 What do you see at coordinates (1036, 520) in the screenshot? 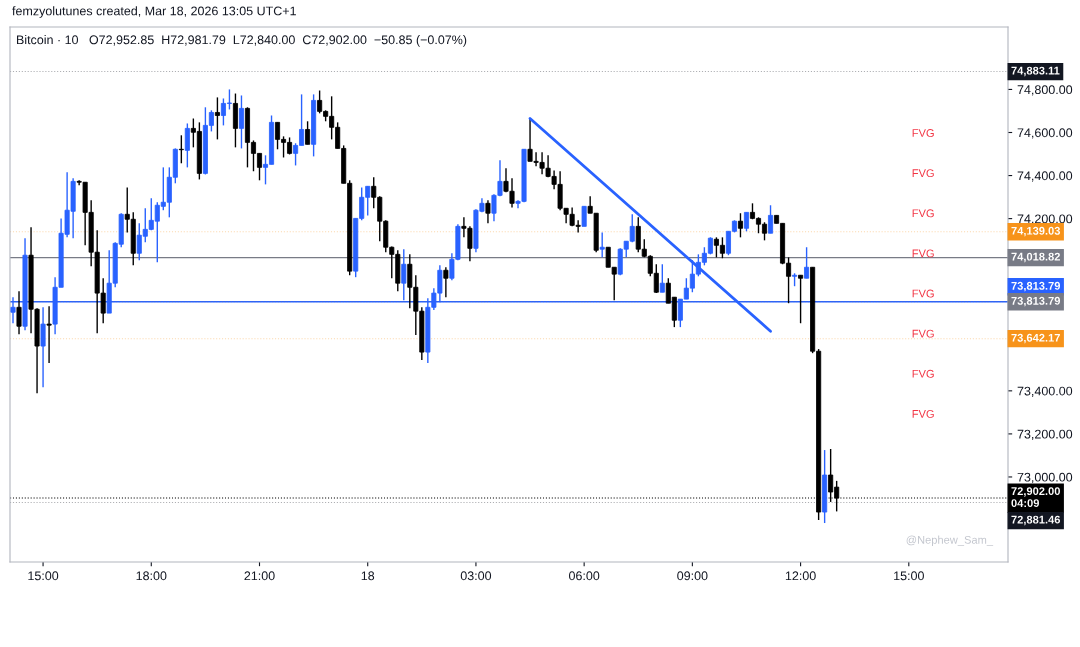
I see `ref-line-label: 72,881.46` at bounding box center [1036, 520].